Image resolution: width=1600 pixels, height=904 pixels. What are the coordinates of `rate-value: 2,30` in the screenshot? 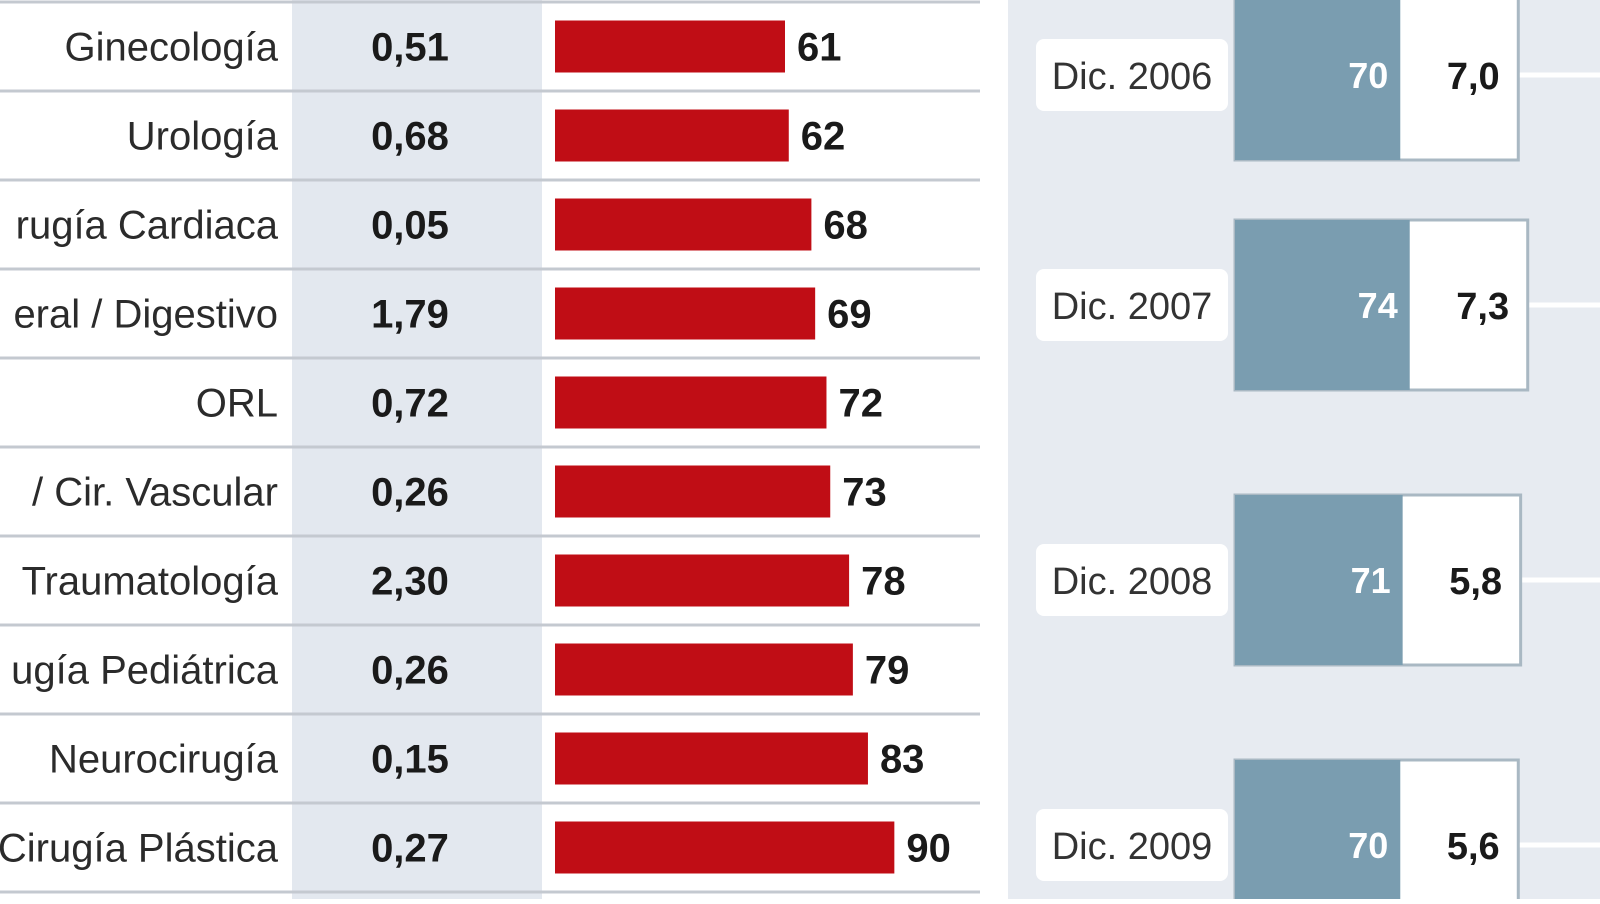 It's located at (410, 582).